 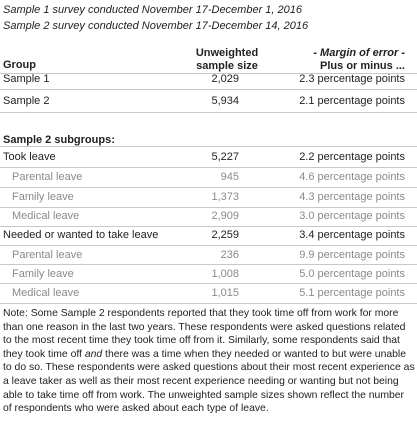 What do you see at coordinates (26, 79) in the screenshot?
I see `row-label: Sample 1` at bounding box center [26, 79].